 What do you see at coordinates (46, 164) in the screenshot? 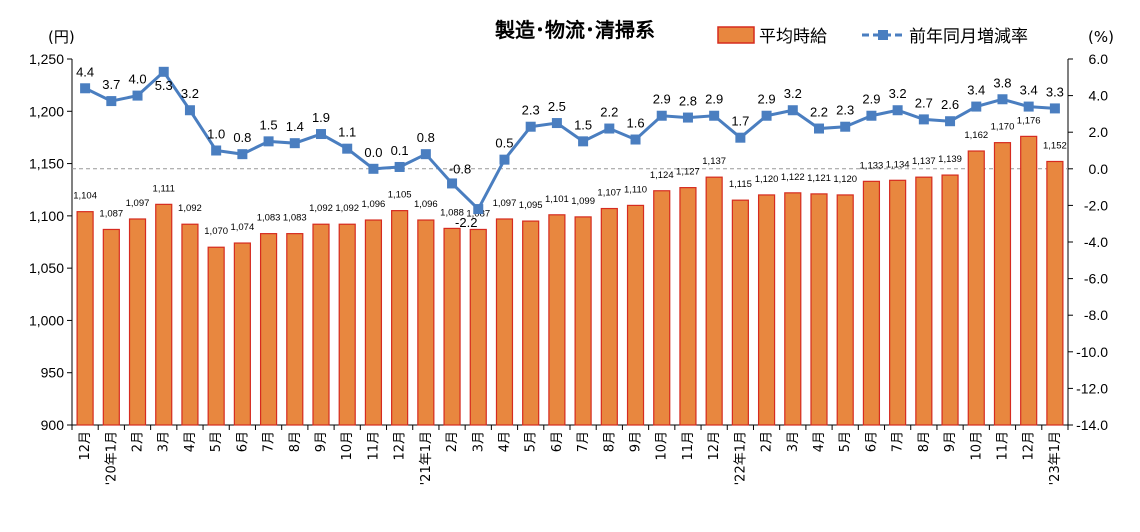
I see `left-tick-label: 1,150` at bounding box center [46, 164].